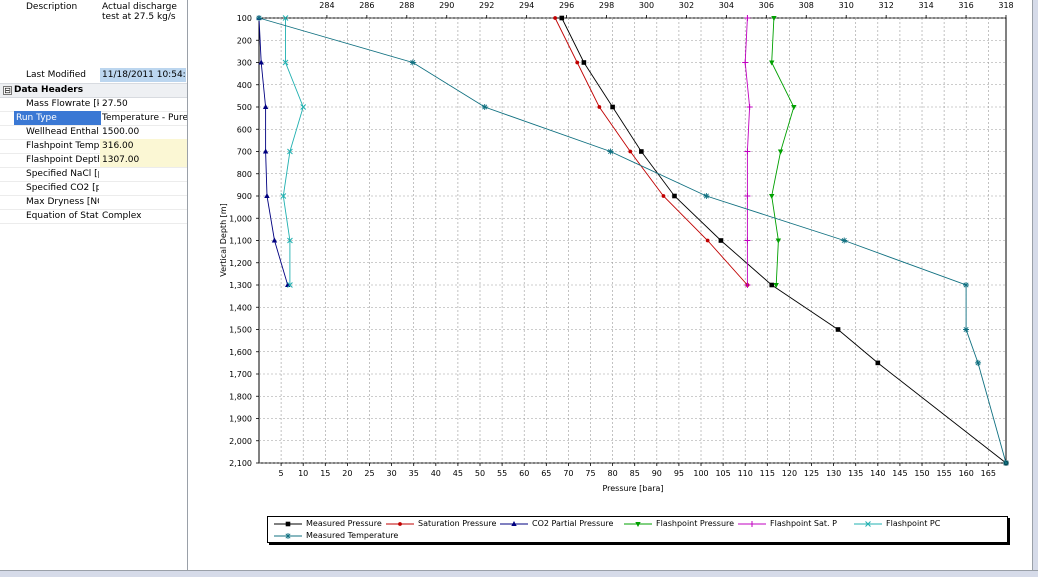 The width and height of the screenshot is (1038, 577). What do you see at coordinates (244, 40) in the screenshot?
I see `y-tick-label: 200` at bounding box center [244, 40].